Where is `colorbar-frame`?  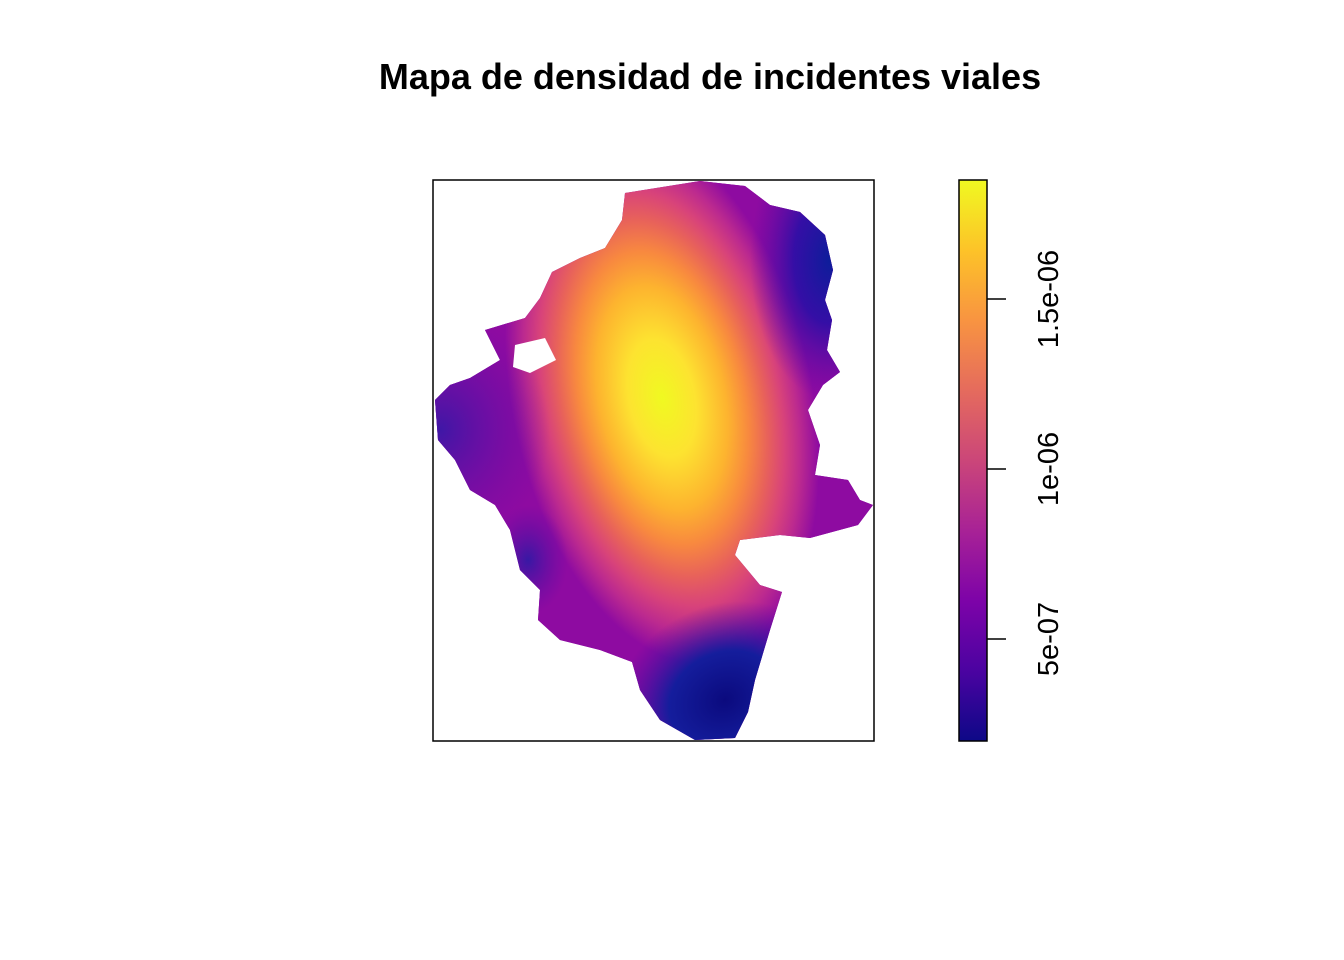 colorbar-frame is located at coordinates (973, 460).